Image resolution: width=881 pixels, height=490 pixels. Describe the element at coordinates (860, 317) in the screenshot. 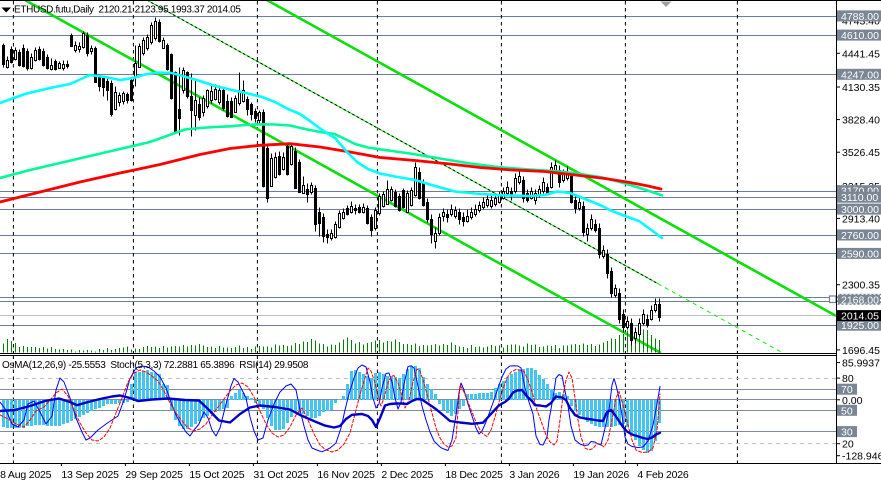

I see `svg-text: 2014.05` at that location.